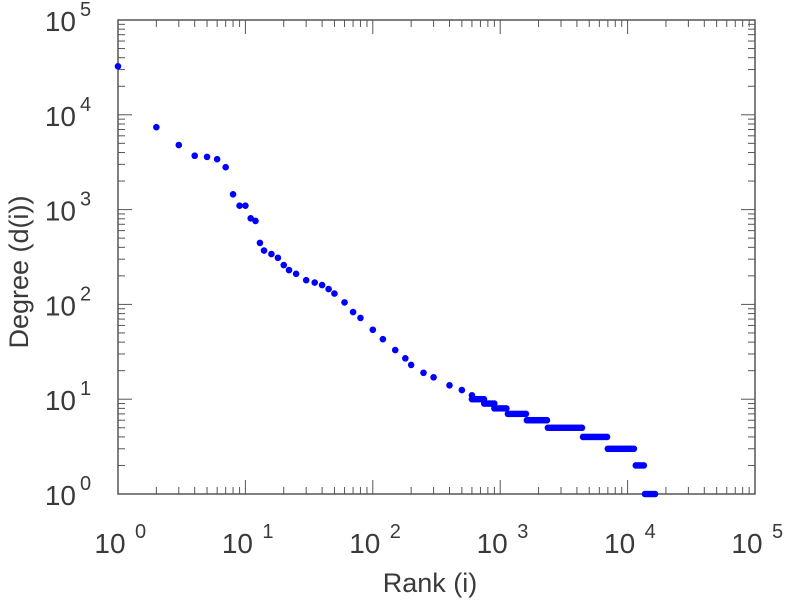 The width and height of the screenshot is (785, 605). What do you see at coordinates (85, 484) in the screenshot?
I see `y-tick-exponent: 0` at bounding box center [85, 484].